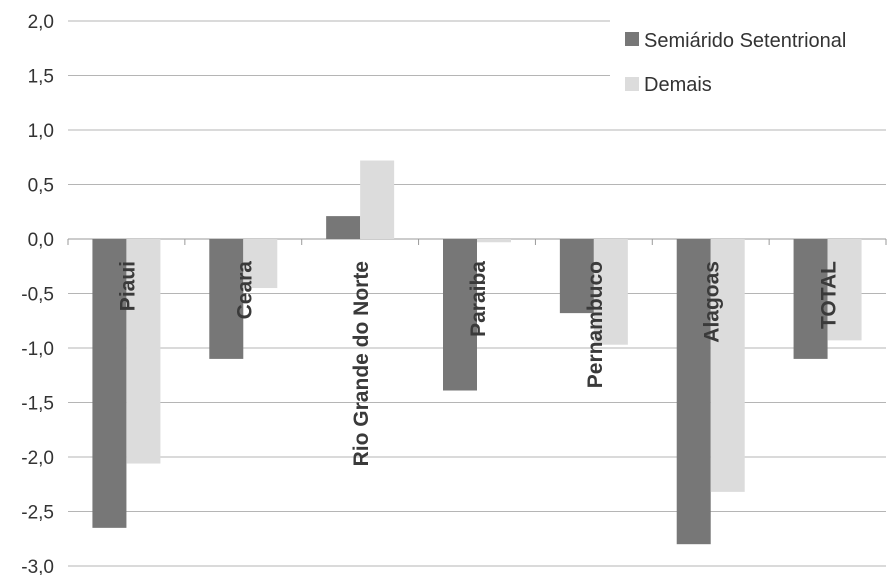 This screenshot has width=892, height=575. Describe the element at coordinates (41, 22) in the screenshot. I see `y-tick-label: 2,0` at that location.